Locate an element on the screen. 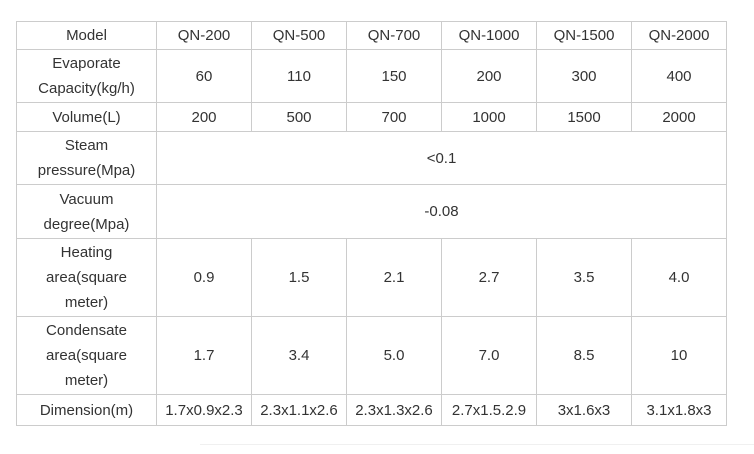 This screenshot has height=454, width=754. value-cell: 1.7x0.9x2.3 is located at coordinates (204, 410).